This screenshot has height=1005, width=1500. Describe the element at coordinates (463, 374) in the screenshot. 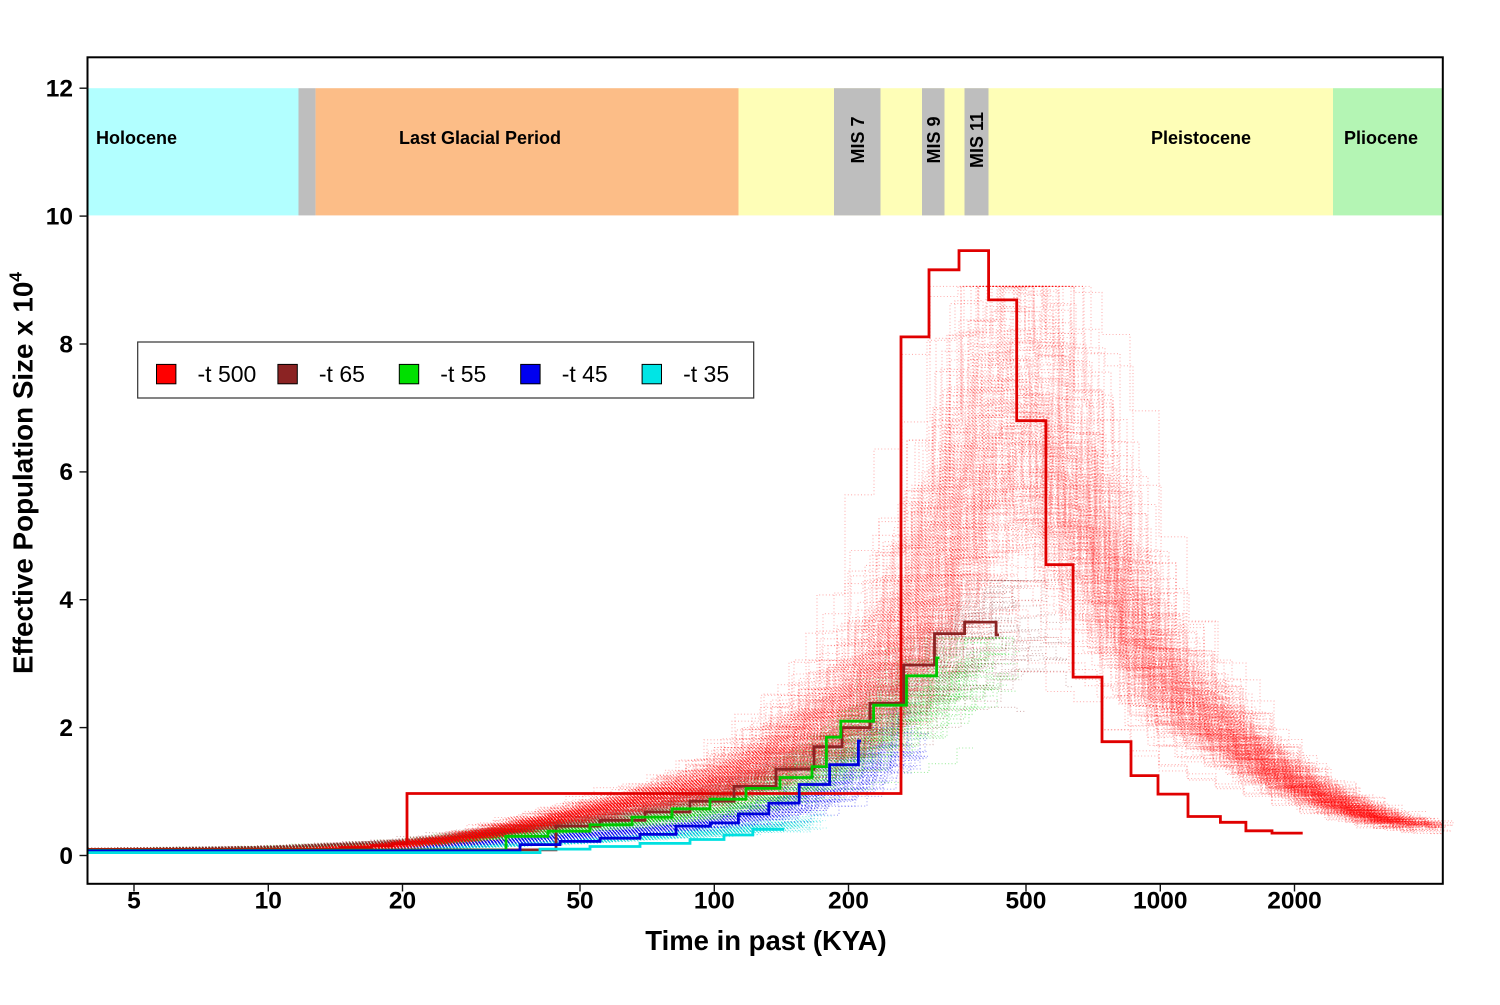

I see `svg-text: -t 55` at that location.